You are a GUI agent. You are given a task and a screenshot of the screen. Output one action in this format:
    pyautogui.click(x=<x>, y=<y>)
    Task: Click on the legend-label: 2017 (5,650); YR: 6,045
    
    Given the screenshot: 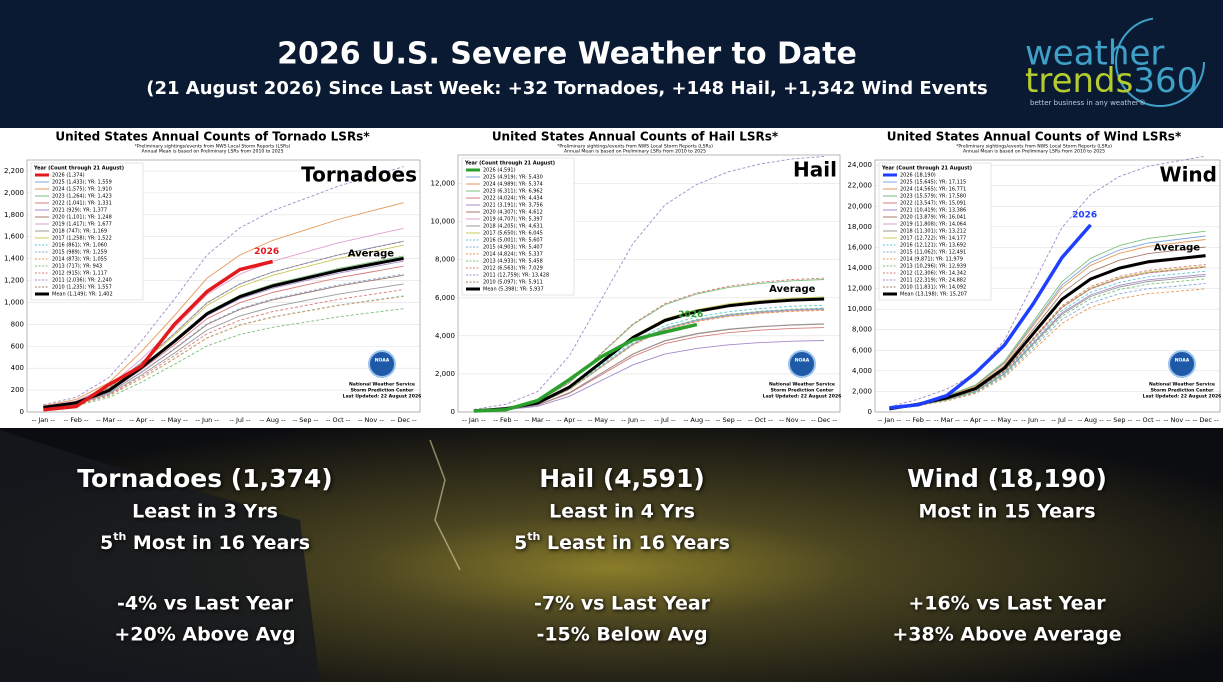 What is the action you would take?
    pyautogui.click(x=513, y=234)
    